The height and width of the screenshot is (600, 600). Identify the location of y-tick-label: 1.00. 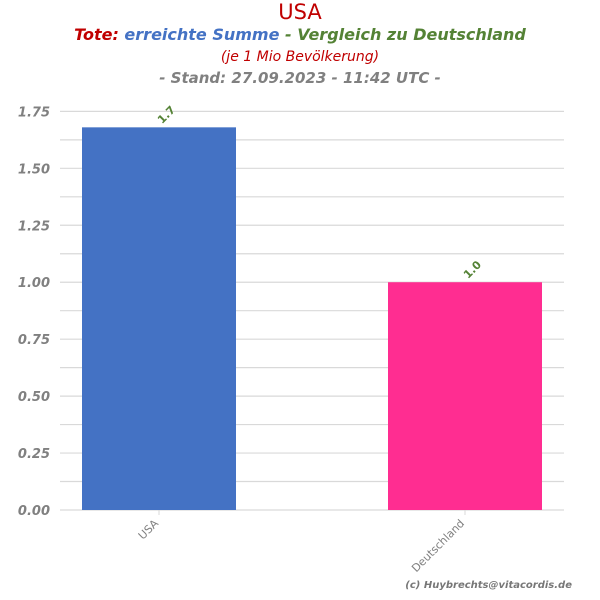
(34, 283).